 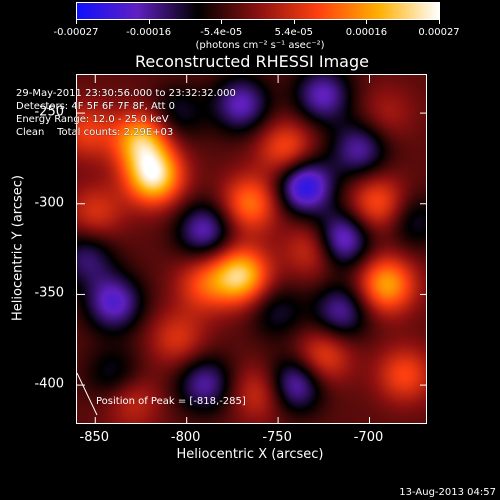 I want to click on x-tick-label: -800, so click(x=185, y=437).